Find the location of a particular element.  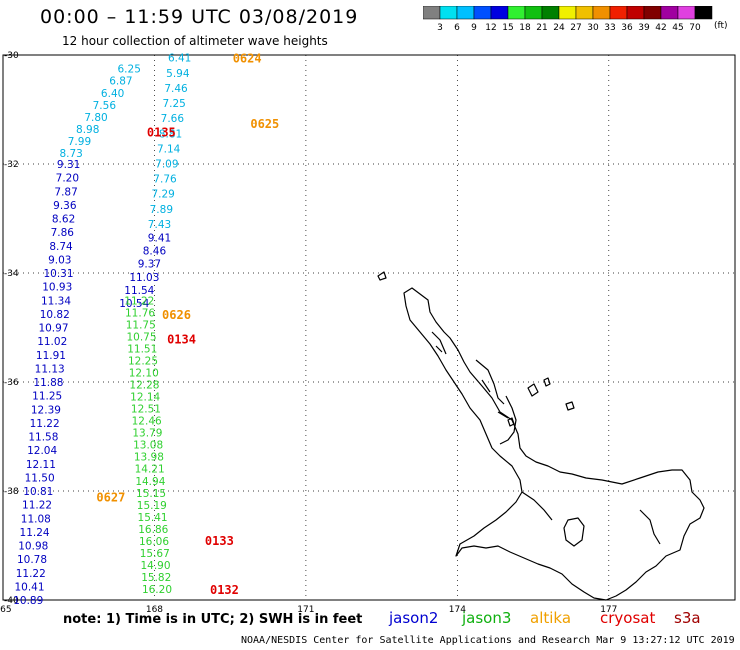

latitude-tick-label: -40 is located at coordinates (11, 601).